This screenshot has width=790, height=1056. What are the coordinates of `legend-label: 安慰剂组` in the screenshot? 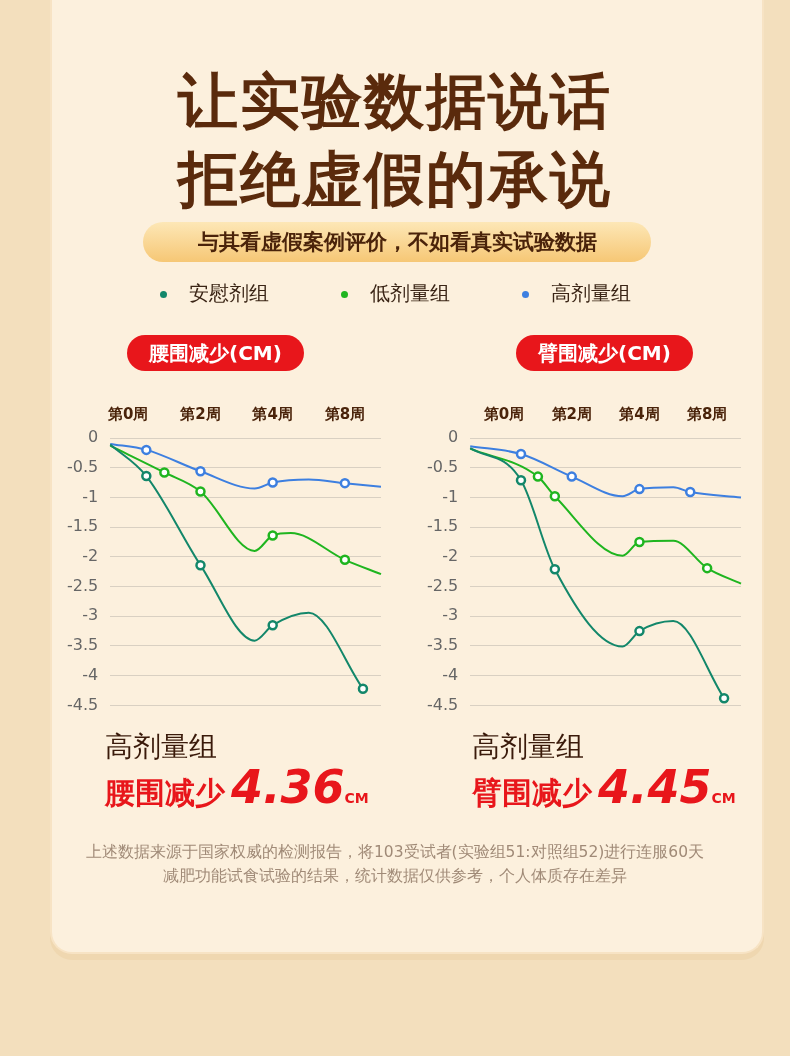 It's located at (228, 293).